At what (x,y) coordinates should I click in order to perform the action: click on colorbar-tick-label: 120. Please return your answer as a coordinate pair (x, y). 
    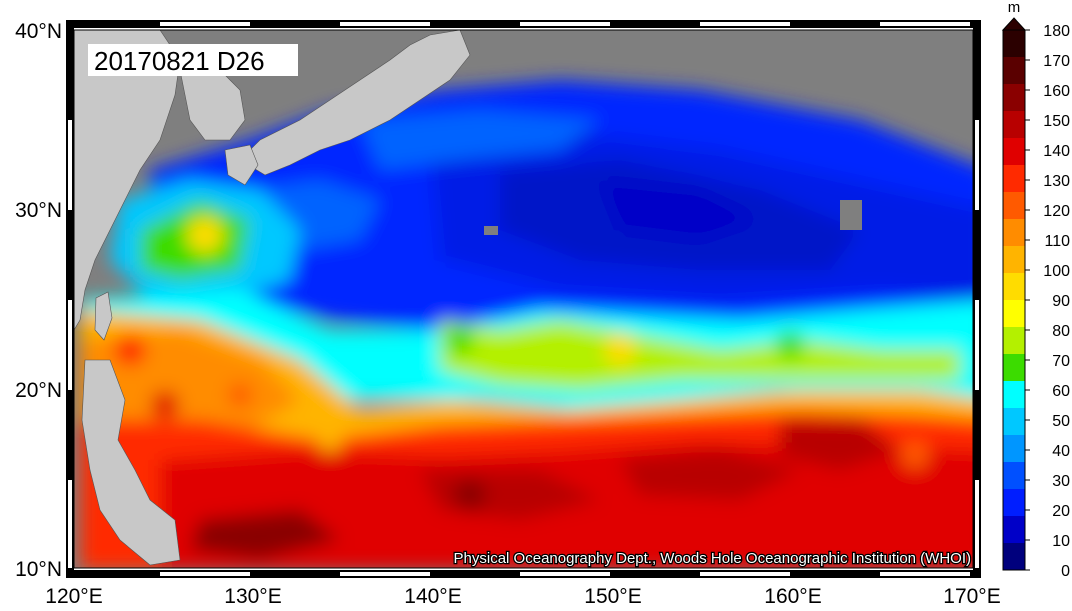
    Looking at the image, I should click on (1056, 211).